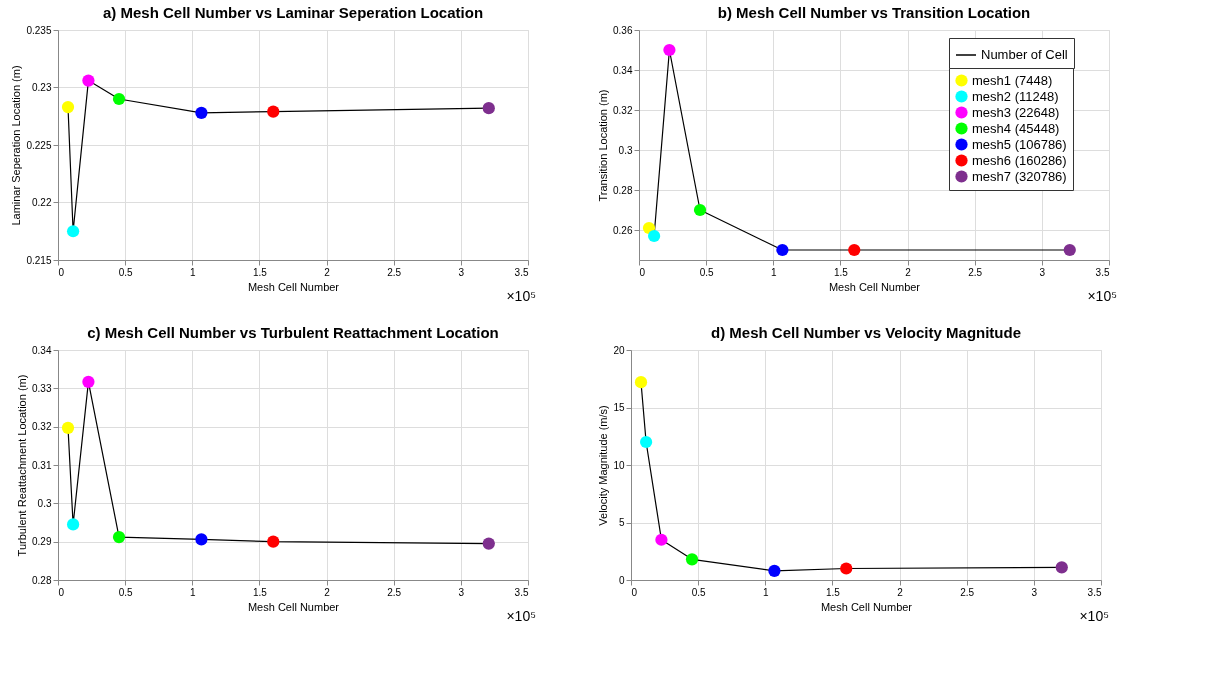  I want to click on chart-title: c) Mesh Cell Number vs Turbulent Reattachment Location, so click(293, 332).